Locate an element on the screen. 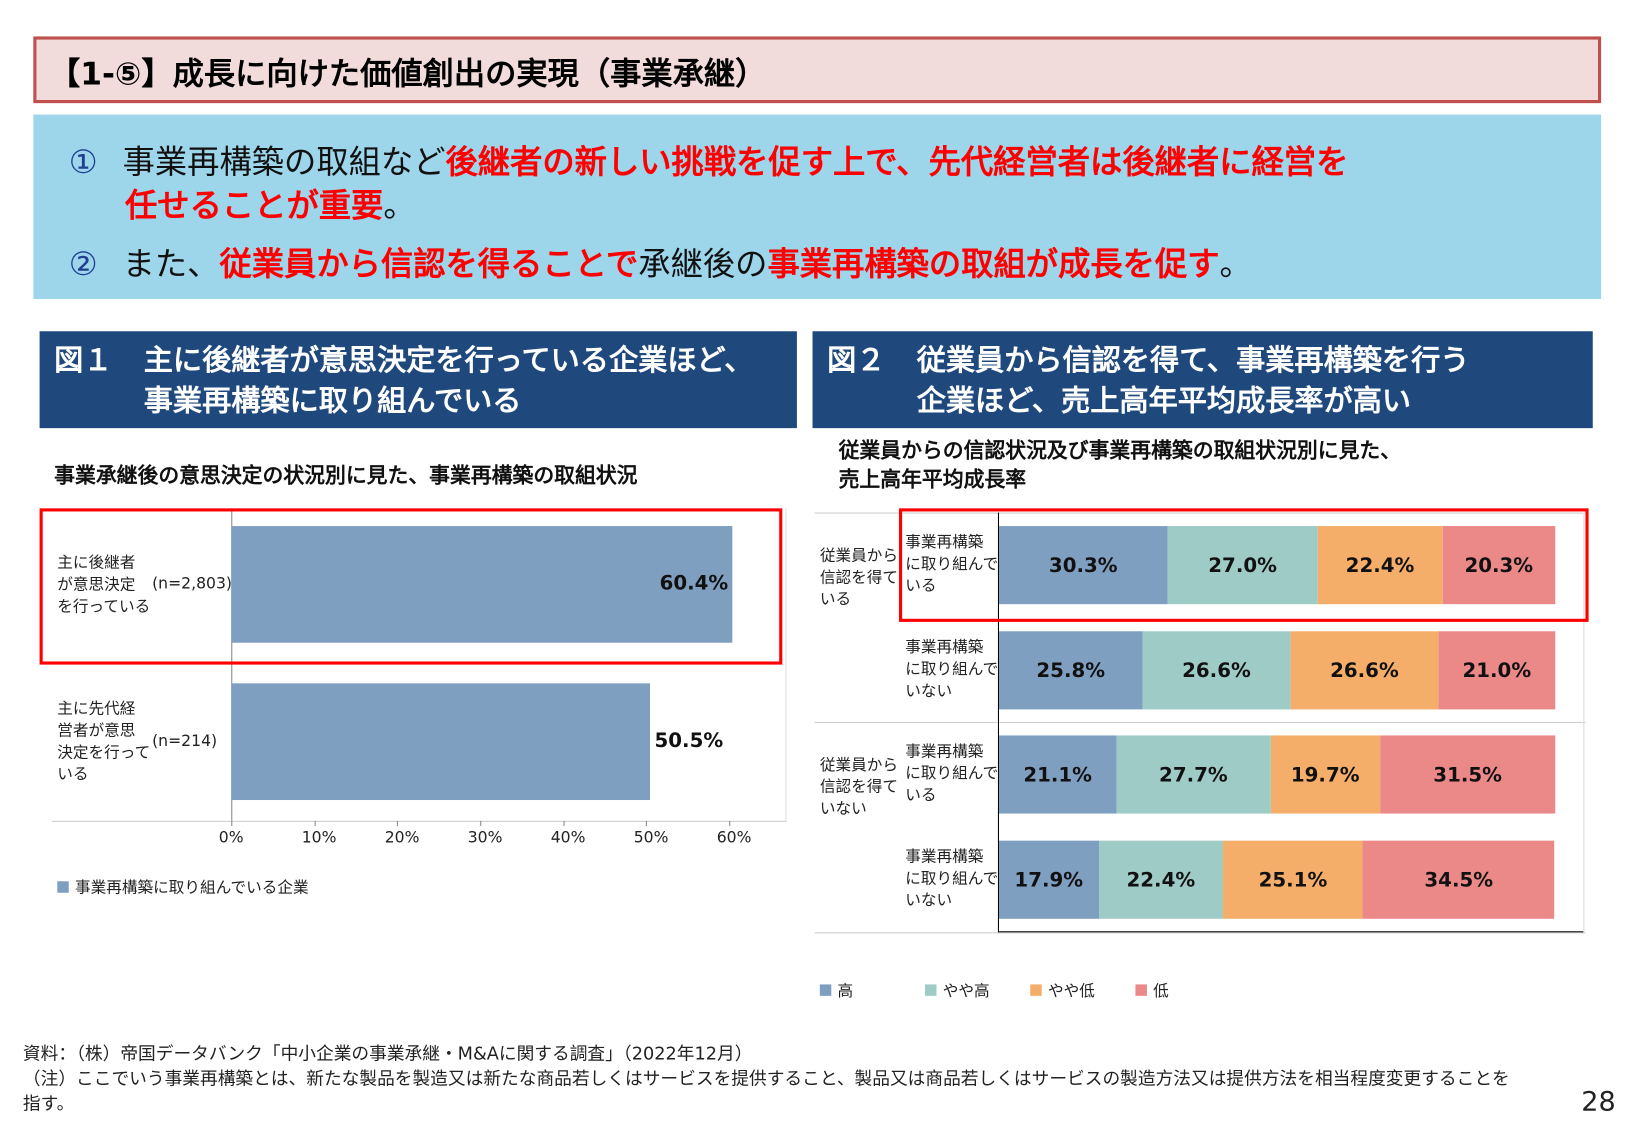 The image size is (1625, 1125). fig1-heading: 主に後継者が意思決定を行っている企業ほど、 事業再構築に取り組んでいる is located at coordinates (449, 380).